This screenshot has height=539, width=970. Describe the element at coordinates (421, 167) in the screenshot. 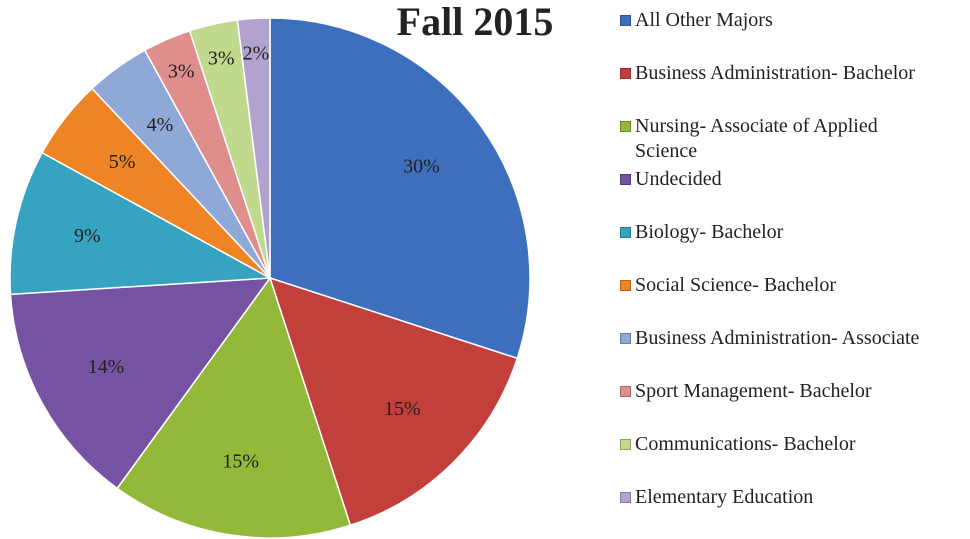

I see `data-label: 30%` at that location.